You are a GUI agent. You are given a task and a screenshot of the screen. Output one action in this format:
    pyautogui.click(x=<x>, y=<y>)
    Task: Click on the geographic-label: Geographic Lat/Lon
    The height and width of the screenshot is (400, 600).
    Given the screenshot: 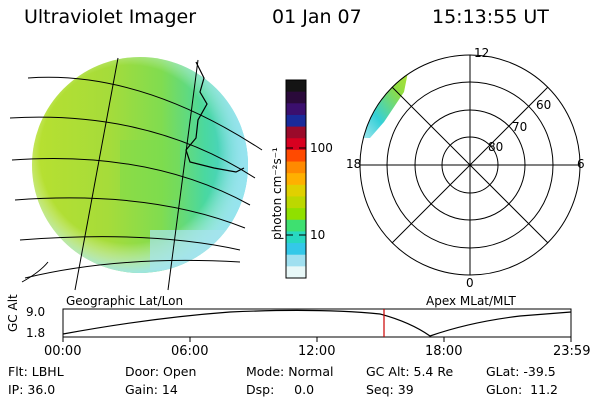 What is the action you would take?
    pyautogui.click(x=125, y=301)
    